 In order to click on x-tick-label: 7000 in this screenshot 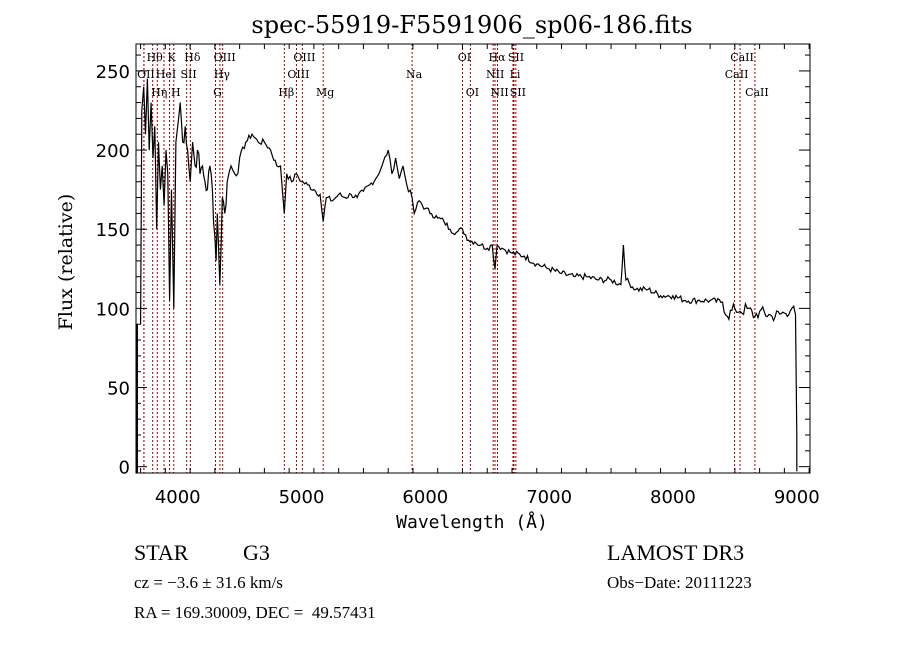, I will do `click(549, 497)`.